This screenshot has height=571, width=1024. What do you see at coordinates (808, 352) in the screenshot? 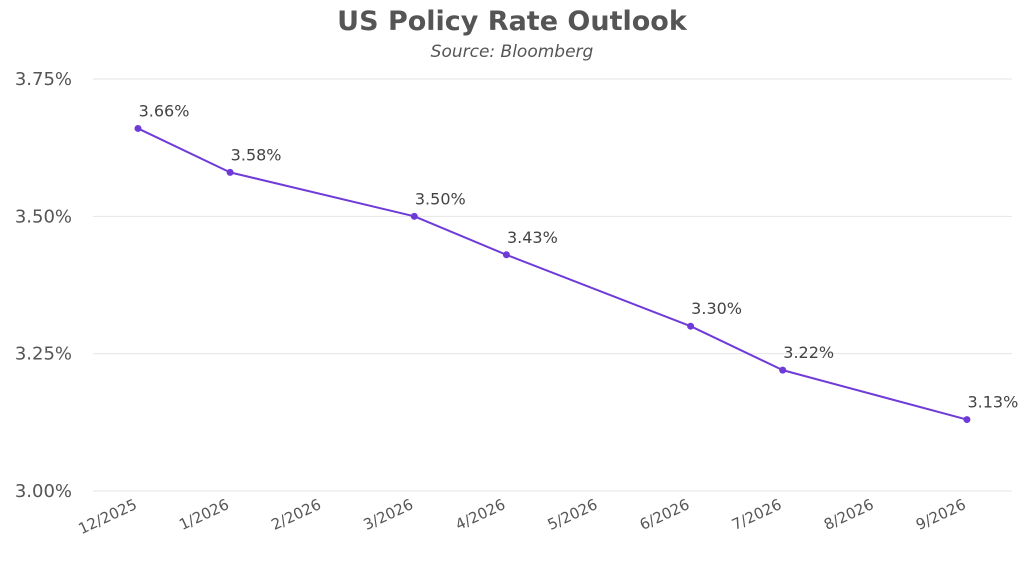
I see `data-label: 3.22%` at bounding box center [808, 352].